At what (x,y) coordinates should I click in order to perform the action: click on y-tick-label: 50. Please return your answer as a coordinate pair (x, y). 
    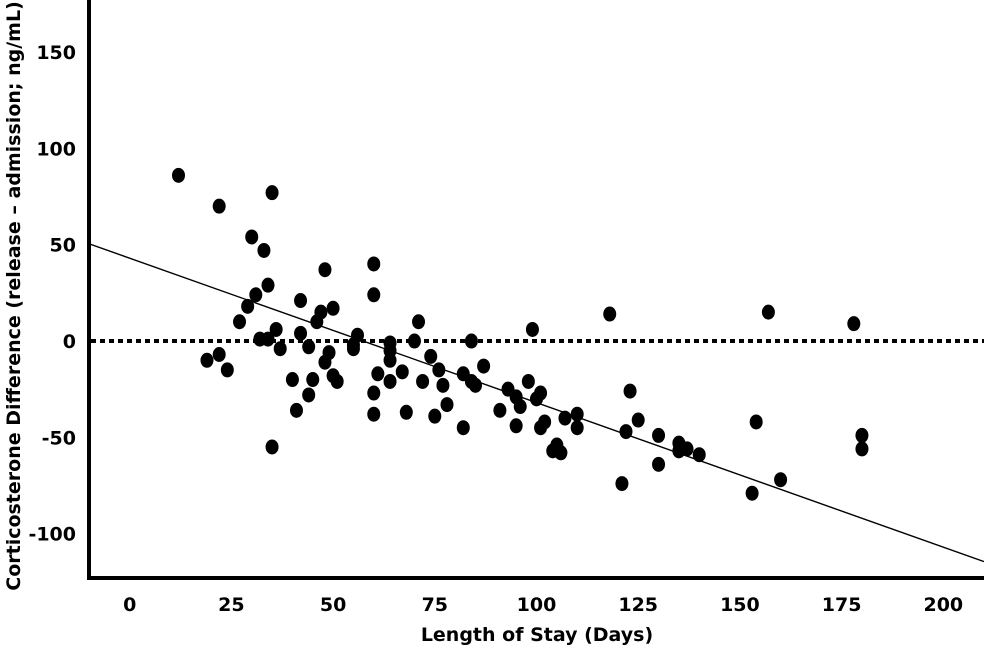
    Looking at the image, I should click on (63, 246).